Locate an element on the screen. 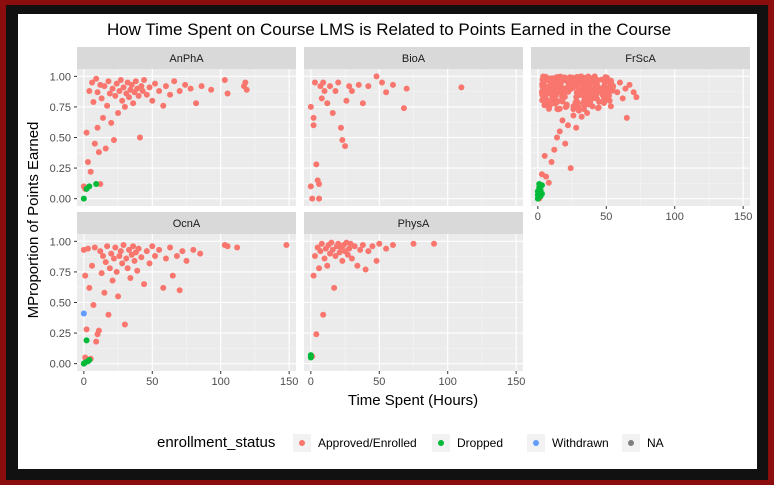  facet-label-frsca: FrScA is located at coordinates (640, 59).